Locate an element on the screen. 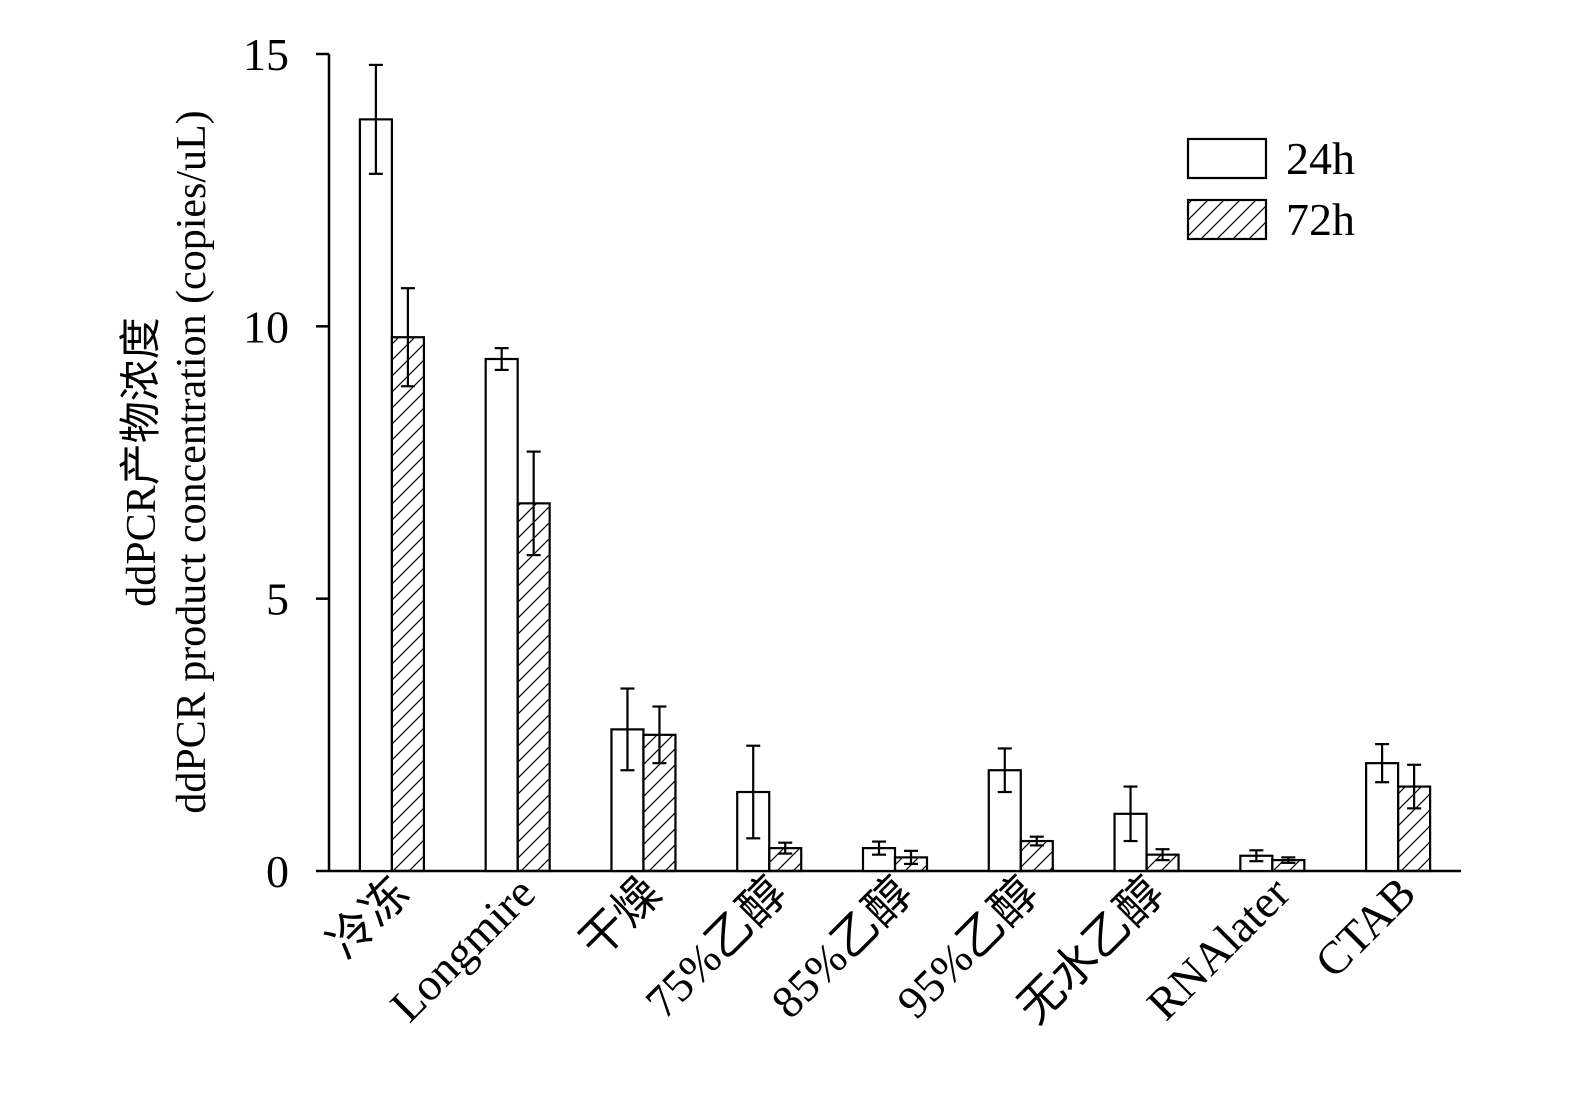  y-tick-label: 0 is located at coordinates (277, 871).